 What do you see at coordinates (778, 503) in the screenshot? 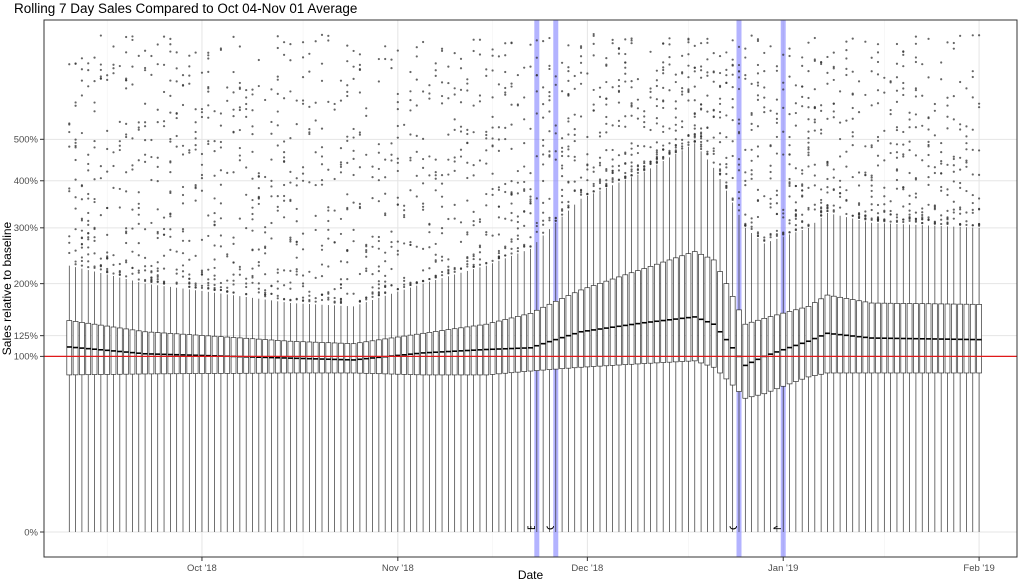
I see `event-label: New Years` at bounding box center [778, 503].